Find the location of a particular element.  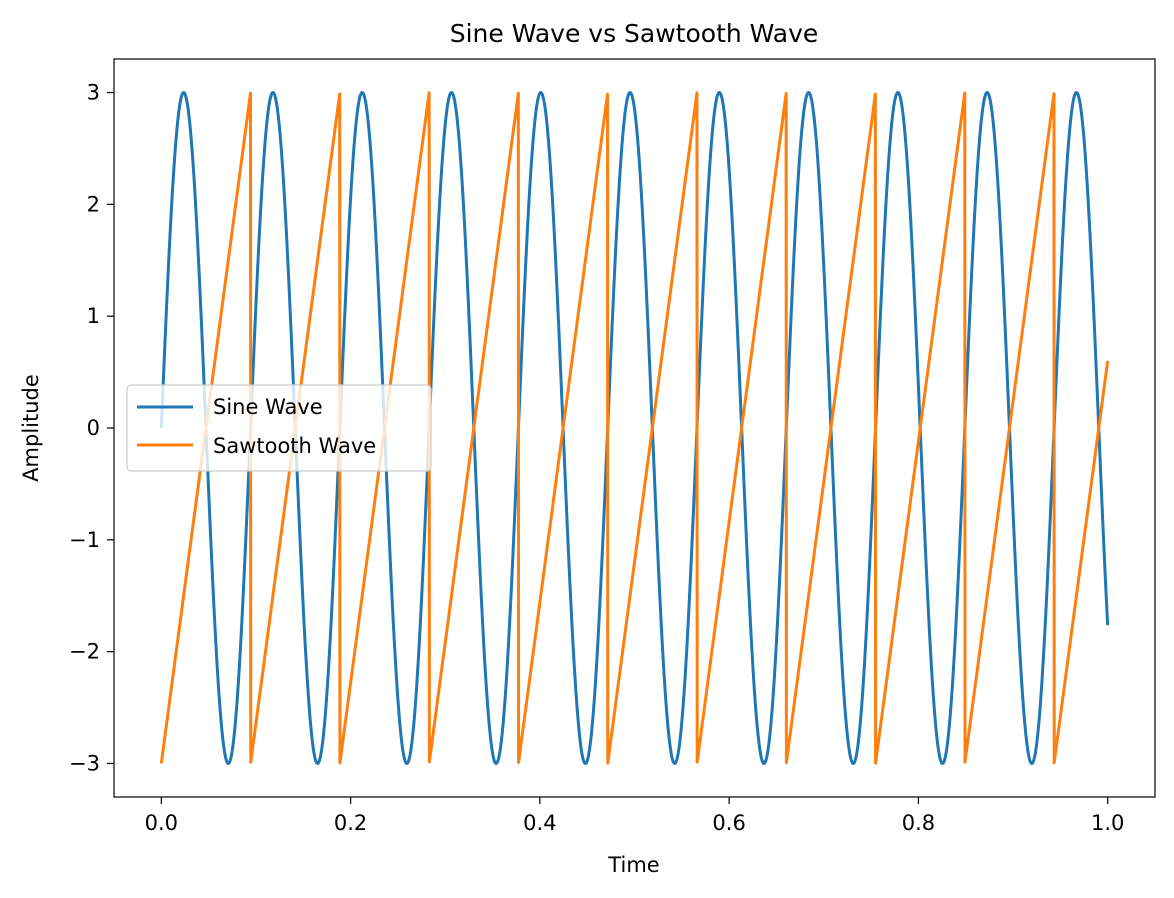

legend-box is located at coordinates (279, 428).